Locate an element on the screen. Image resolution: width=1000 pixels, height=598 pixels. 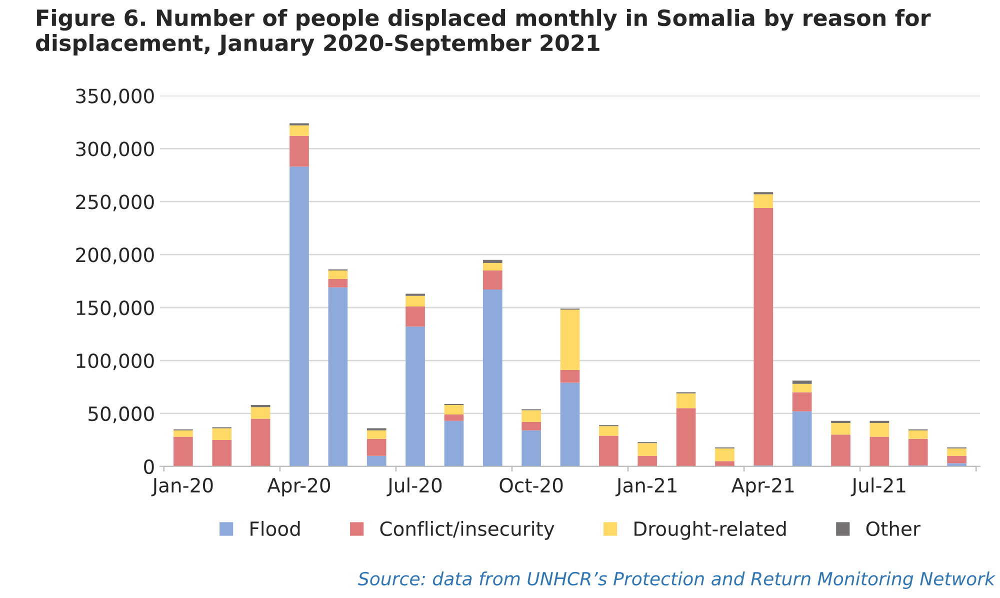
source-note: Source: data from UNHCR’s Protection and Return Monitoring Network is located at coordinates (677, 581).